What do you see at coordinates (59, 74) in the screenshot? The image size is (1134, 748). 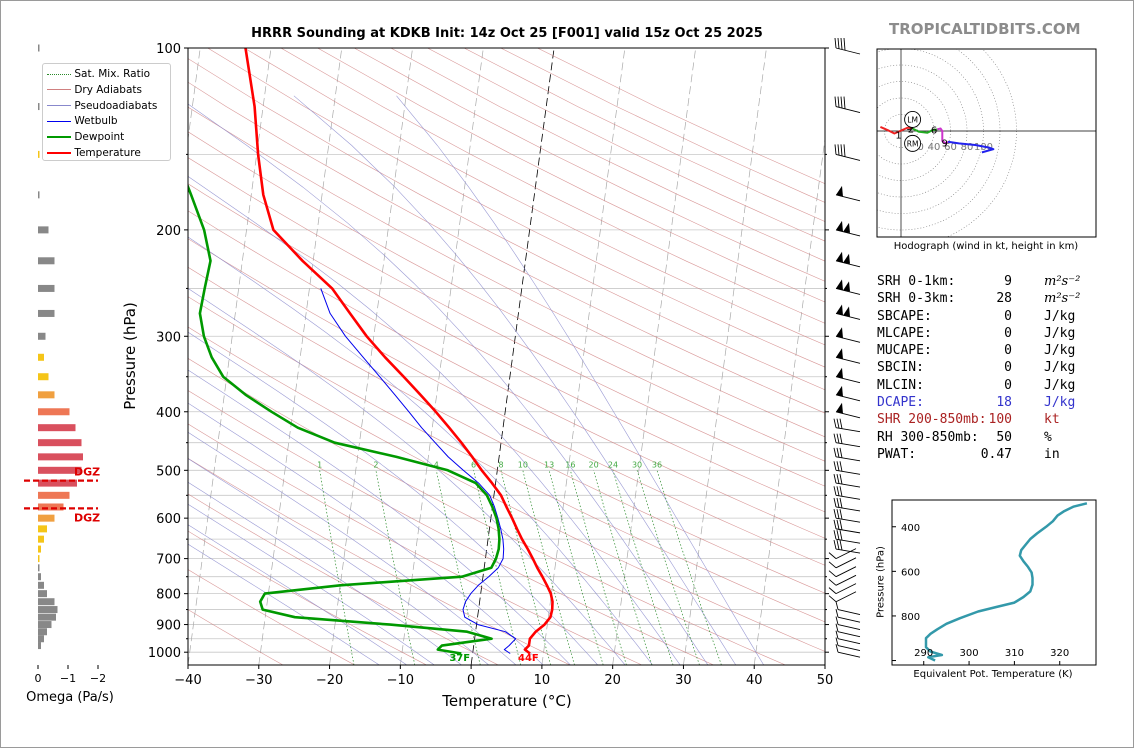 I see `legend-swatch-mixing-ratio` at bounding box center [59, 74].